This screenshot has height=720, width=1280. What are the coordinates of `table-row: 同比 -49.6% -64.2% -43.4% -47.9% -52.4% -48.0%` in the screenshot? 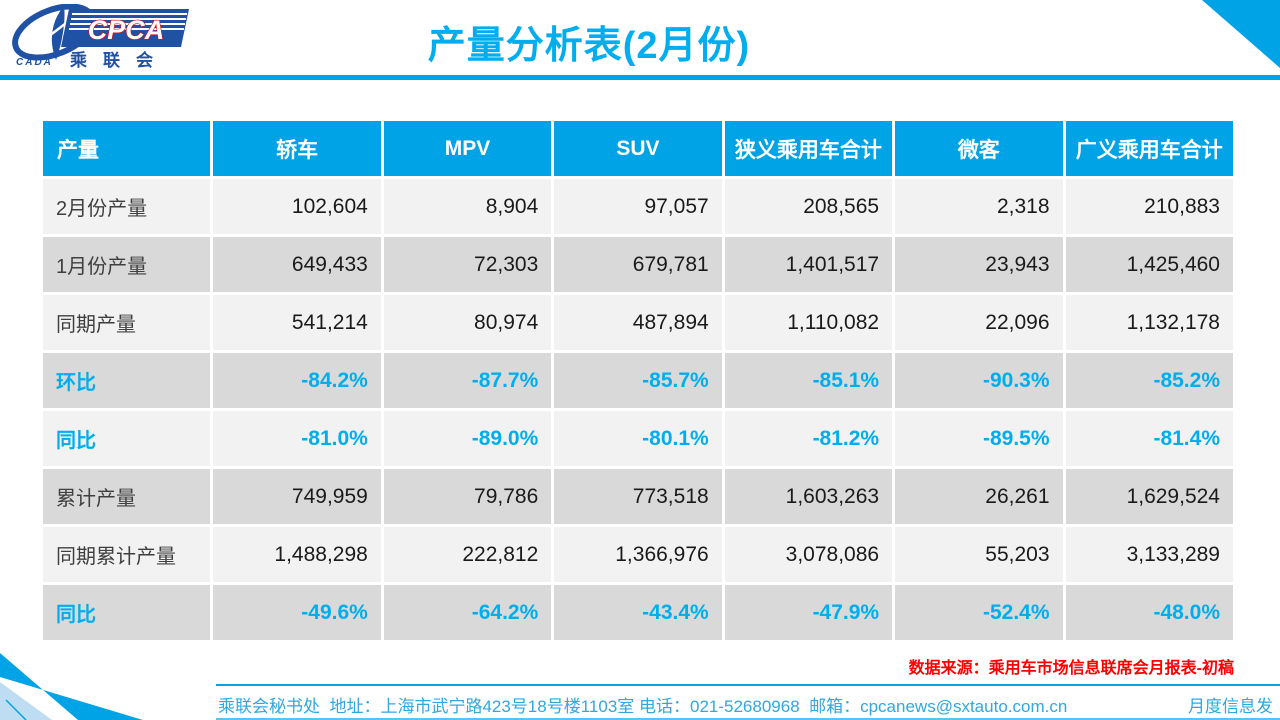 It's located at (638, 612).